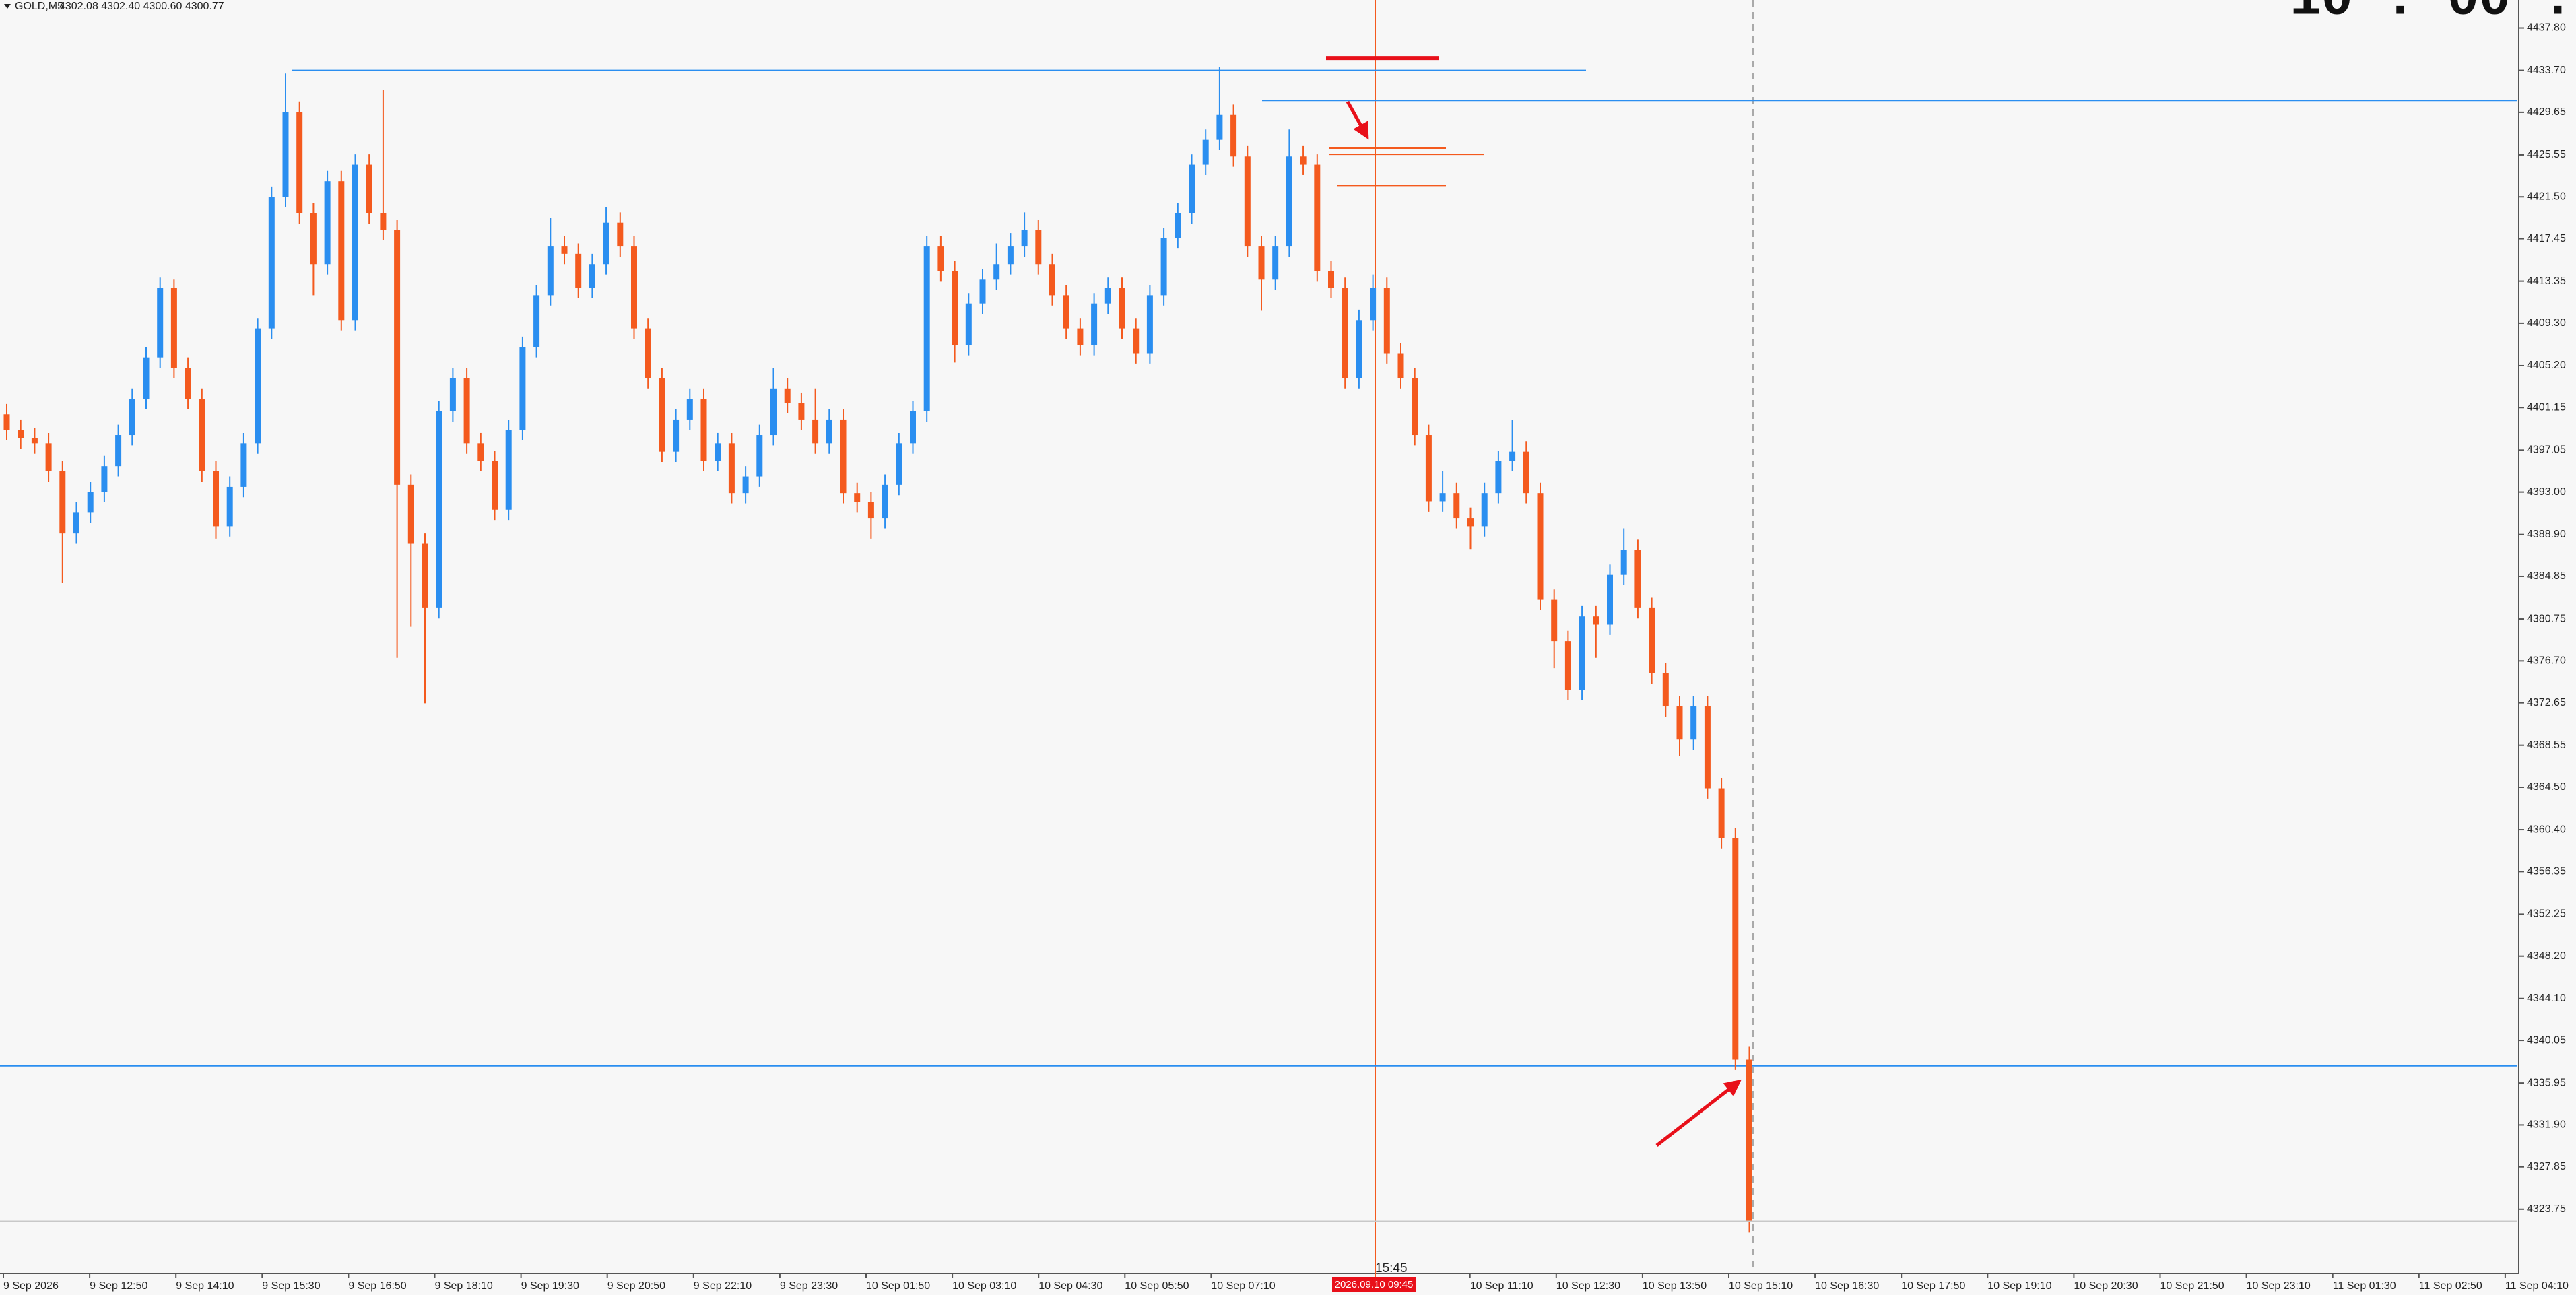 The height and width of the screenshot is (1295, 2576). What do you see at coordinates (2546, 576) in the screenshot?
I see `y-tick-label: 4384.85` at bounding box center [2546, 576].